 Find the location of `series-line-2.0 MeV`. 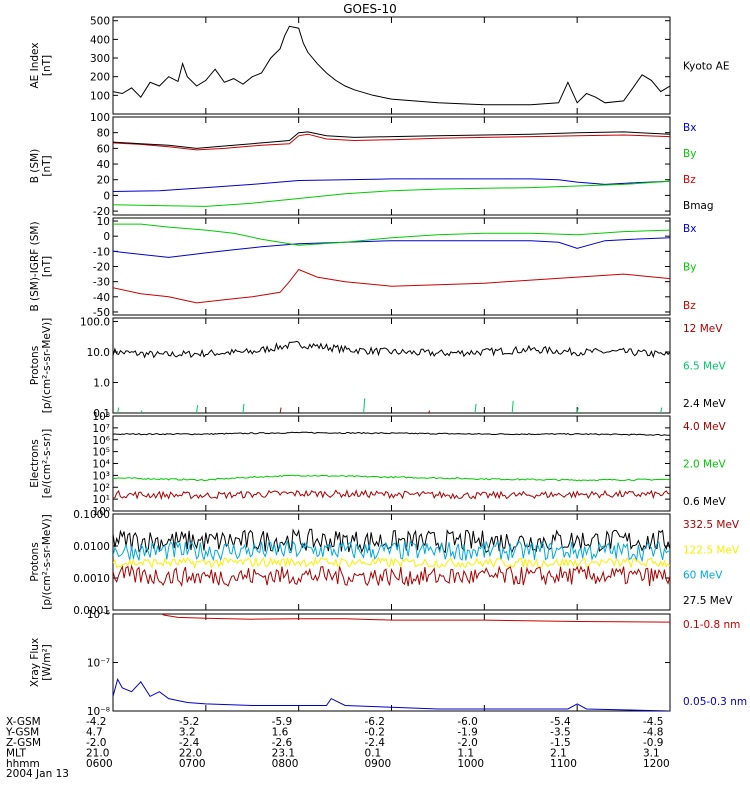

series-line-2.0 MeV is located at coordinates (391, 478).